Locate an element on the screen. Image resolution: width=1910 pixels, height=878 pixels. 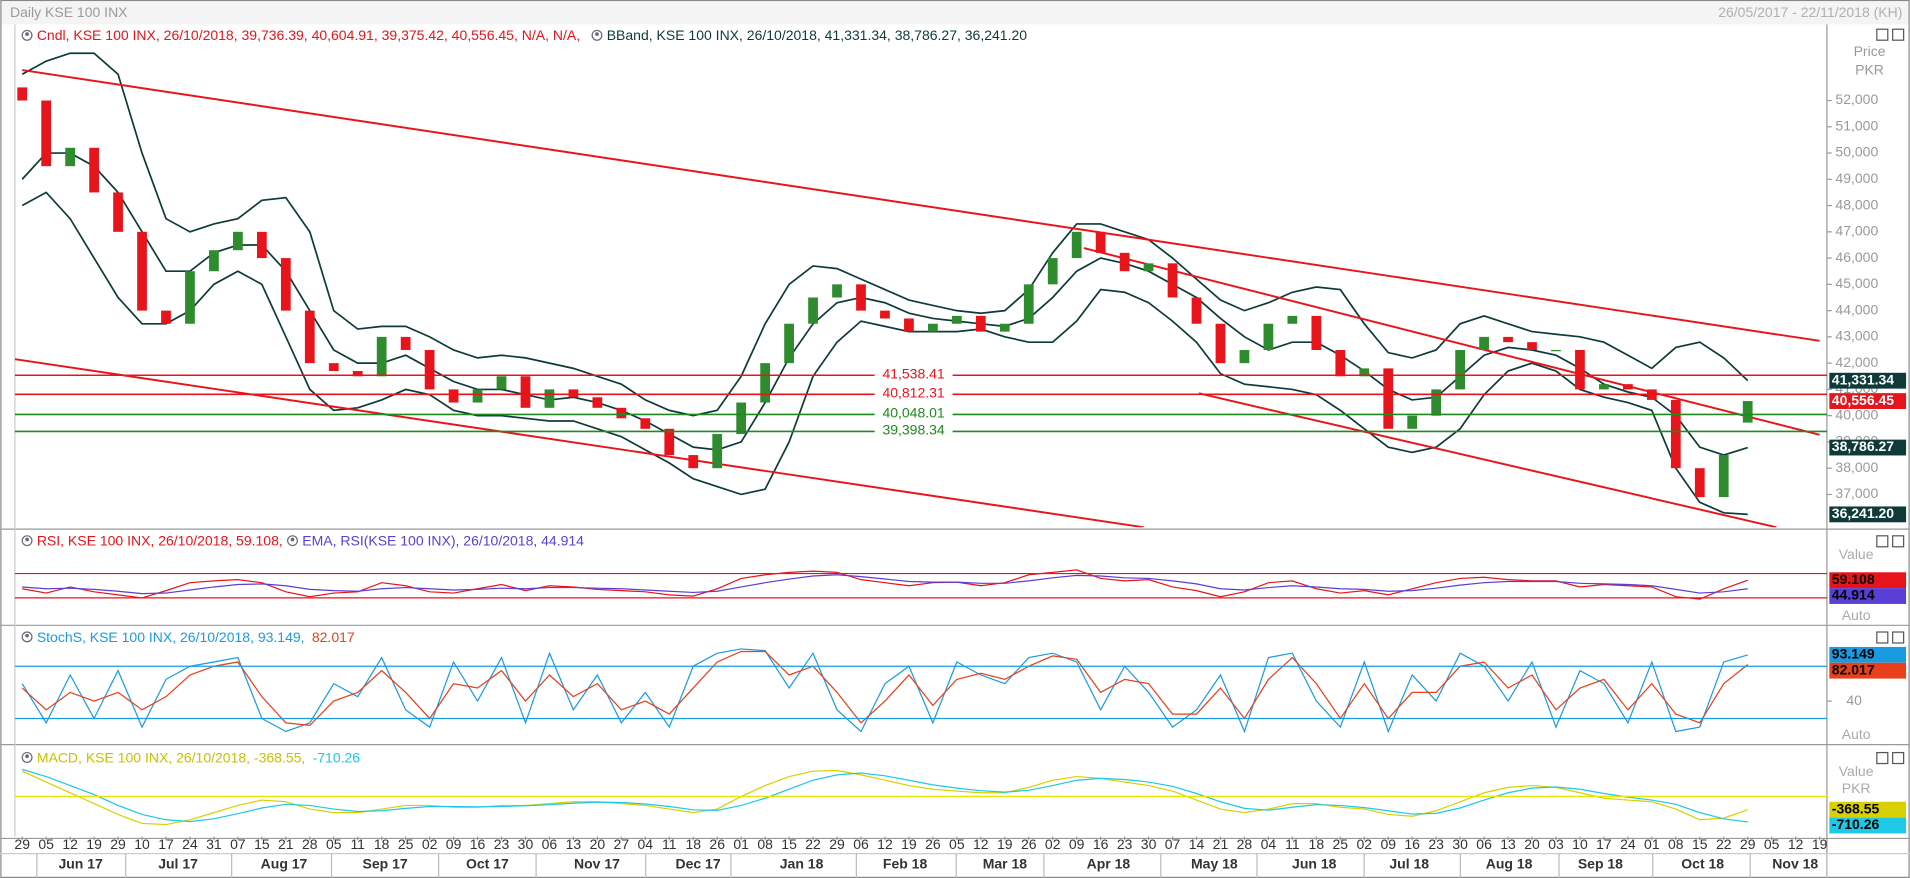
legend-entry: -710.26 is located at coordinates (337, 757).